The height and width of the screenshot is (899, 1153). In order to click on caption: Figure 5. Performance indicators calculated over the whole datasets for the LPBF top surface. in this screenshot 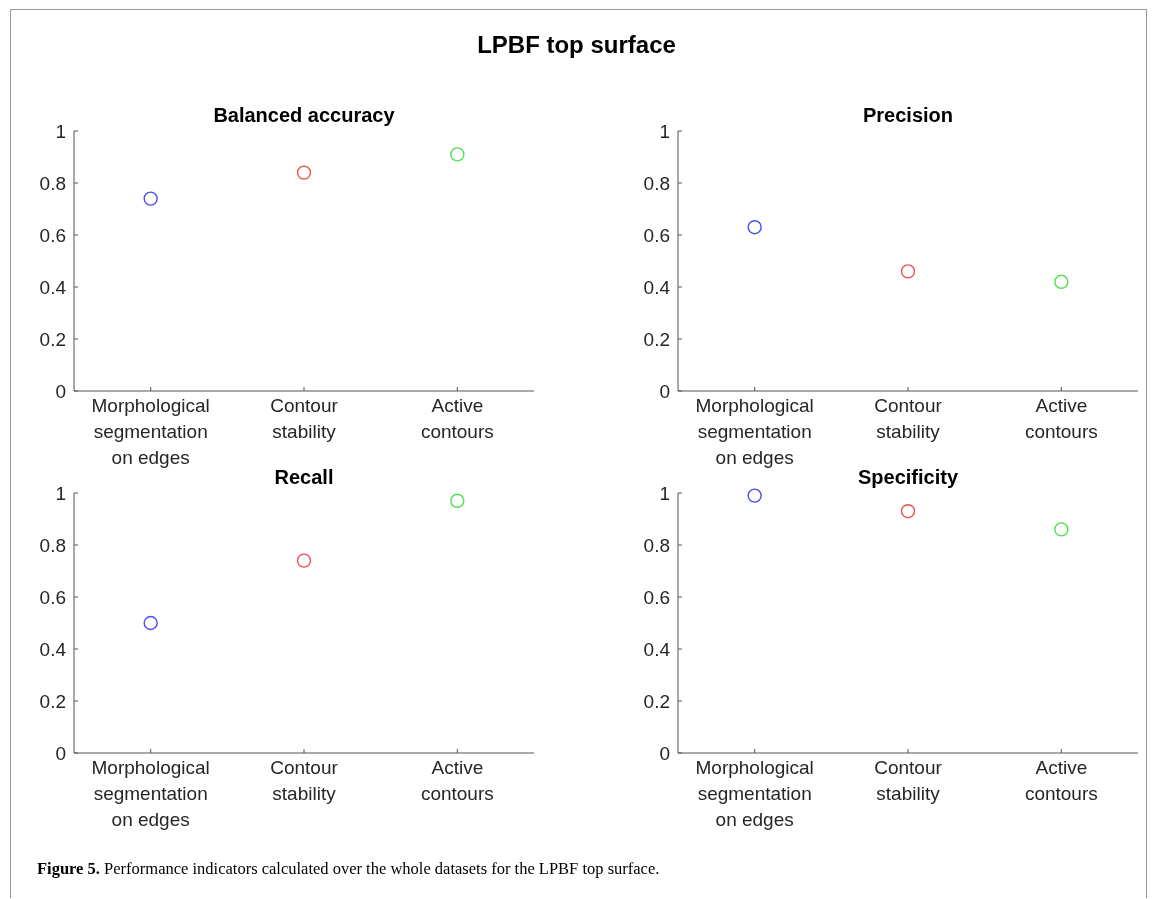, I will do `click(348, 868)`.